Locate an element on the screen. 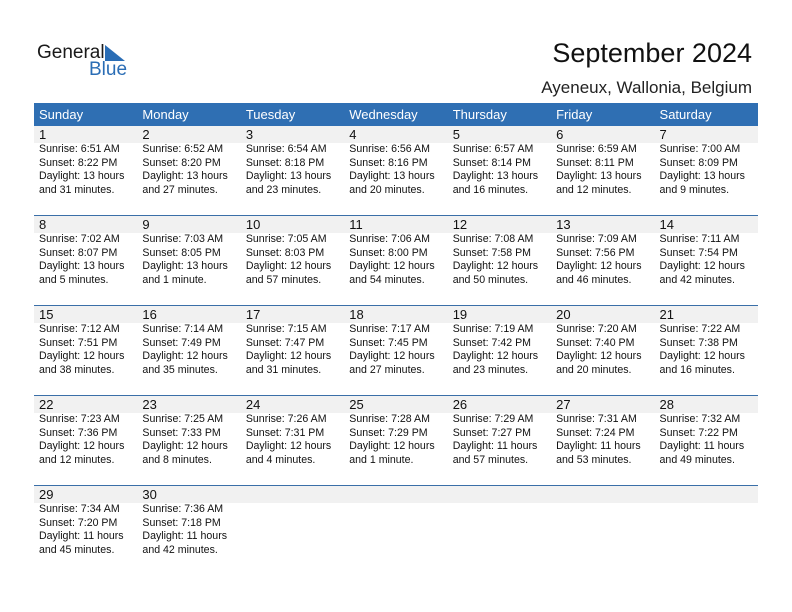  sunset-text: Sunset: 7:36 PM is located at coordinates (78, 432).